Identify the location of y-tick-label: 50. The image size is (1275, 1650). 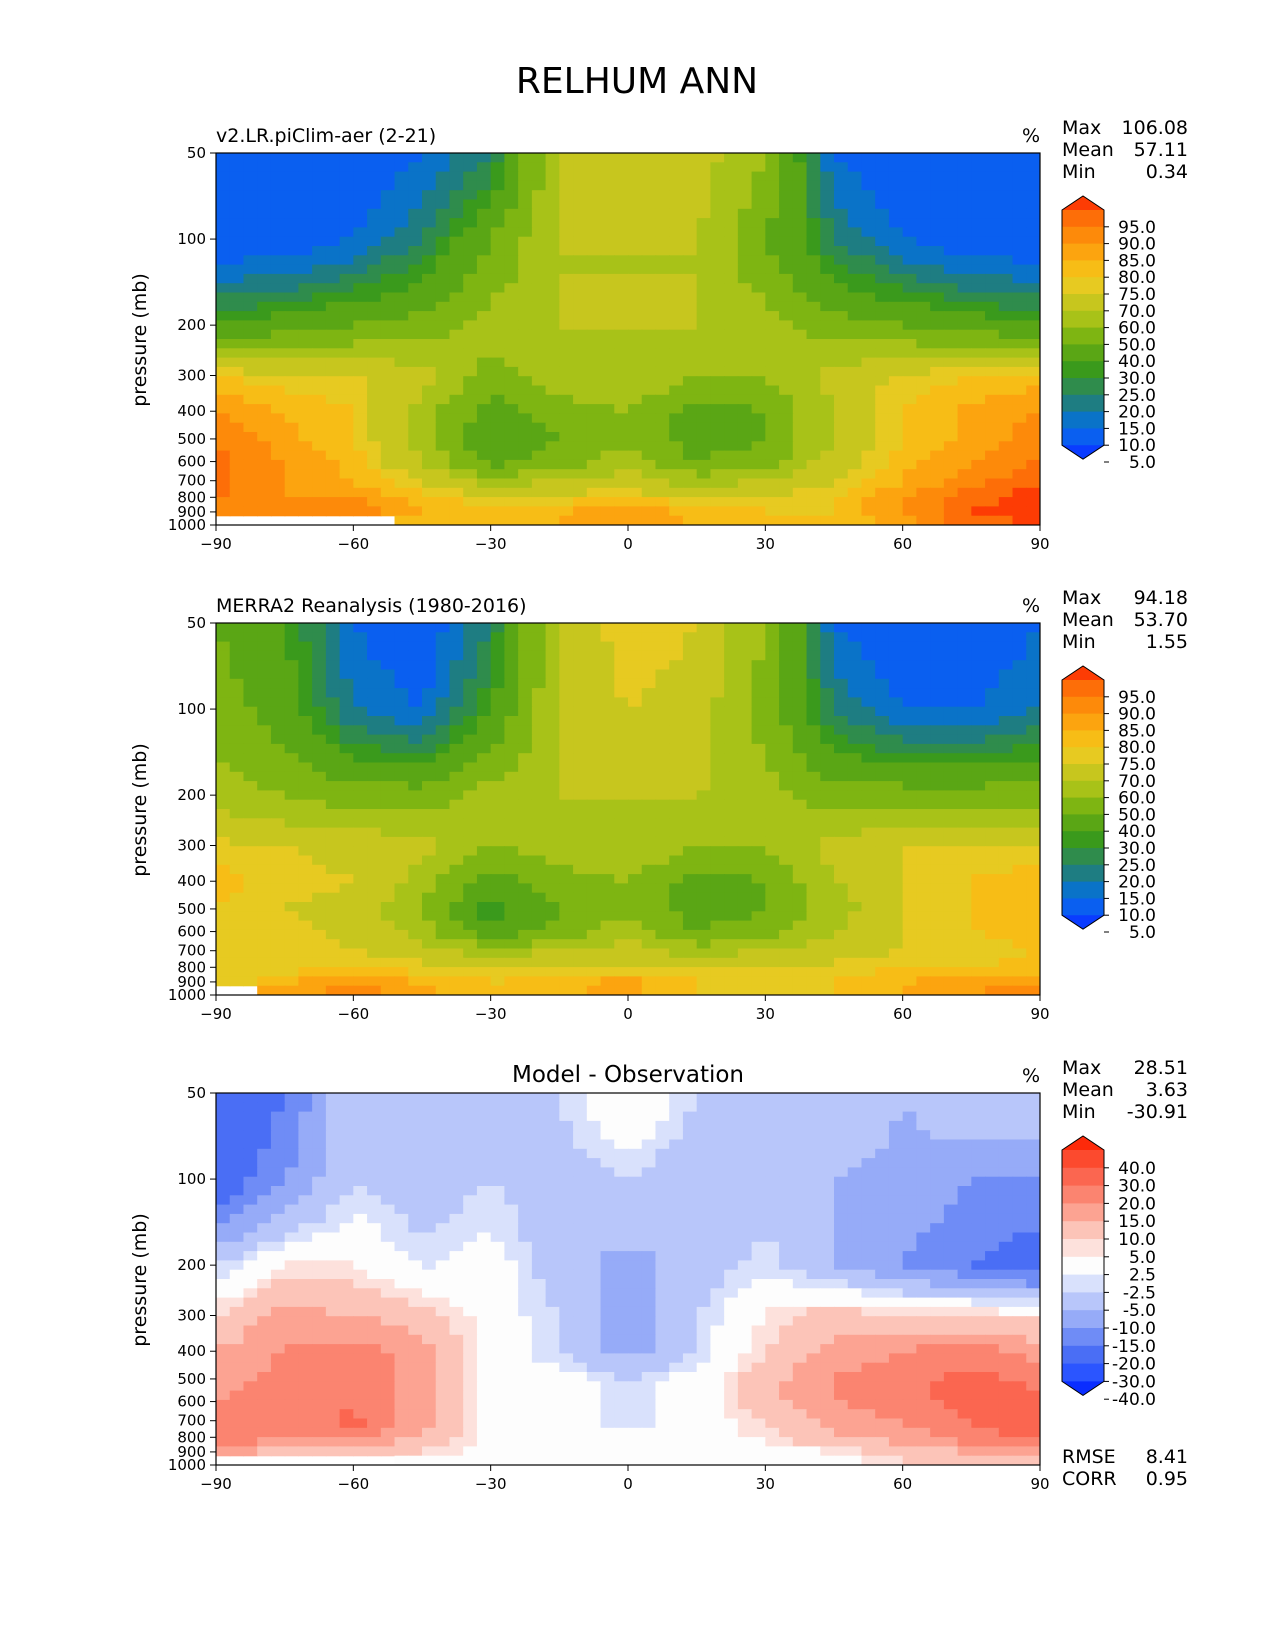
(196, 623).